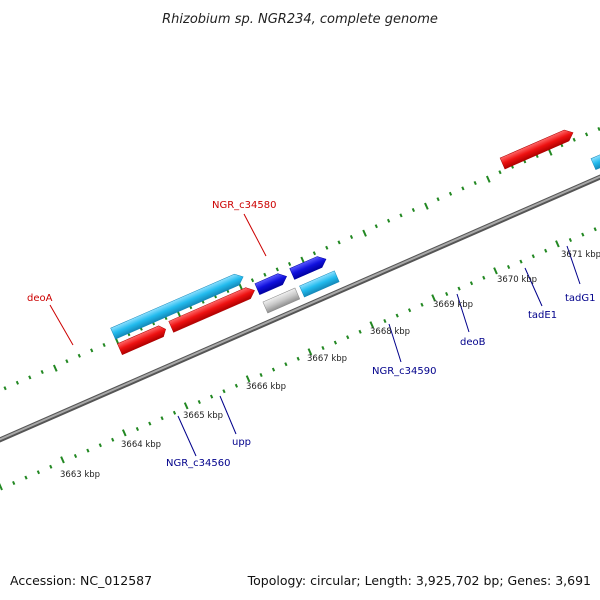 The image size is (600, 600). Describe the element at coordinates (327, 359) in the screenshot. I see `kbp-label-3667: 3667 kbp` at that location.